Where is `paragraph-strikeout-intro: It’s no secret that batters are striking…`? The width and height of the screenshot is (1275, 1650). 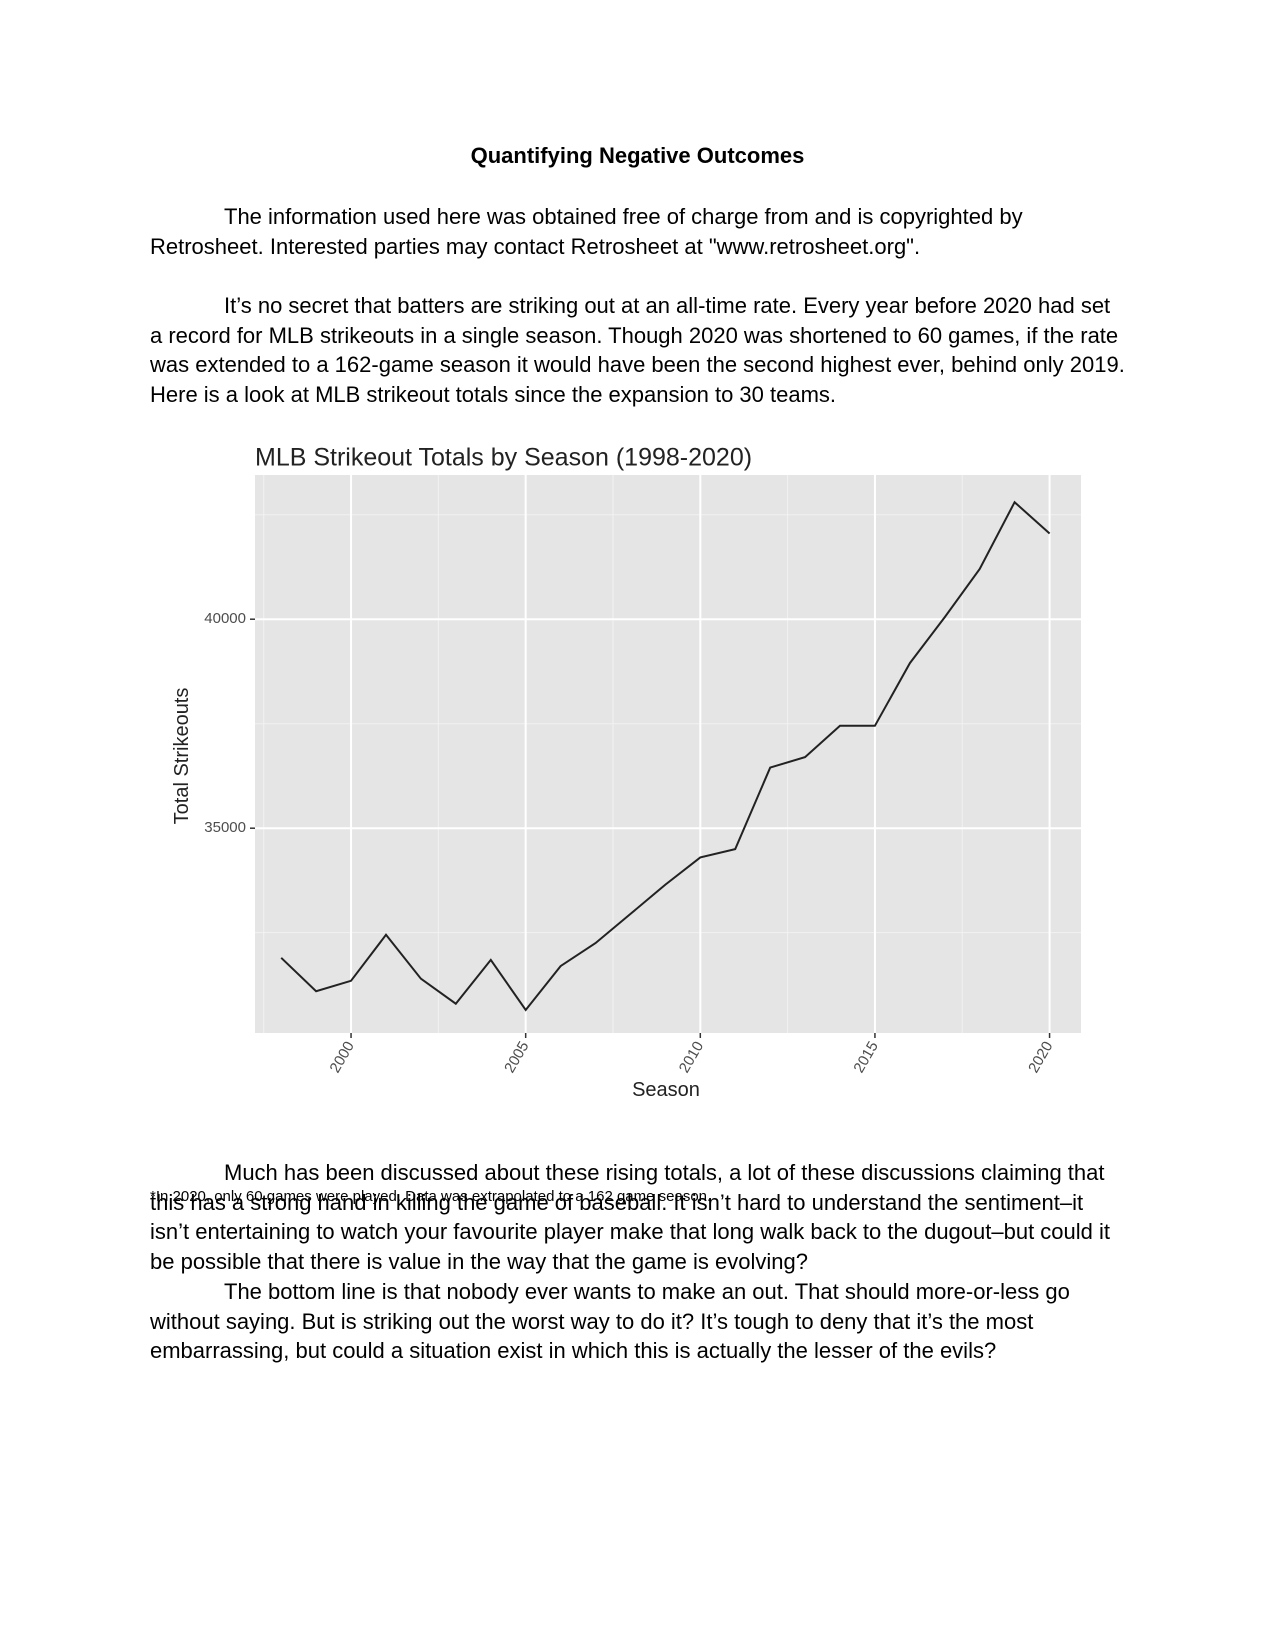 paragraph-strikeout-intro: It’s no secret that batters are striking… is located at coordinates (637, 350).